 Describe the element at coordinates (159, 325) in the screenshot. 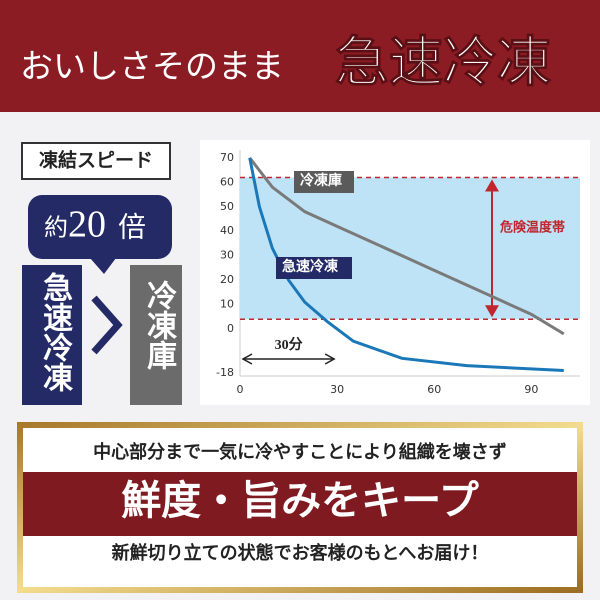

I see `slow-label: 冷凍庫` at that location.